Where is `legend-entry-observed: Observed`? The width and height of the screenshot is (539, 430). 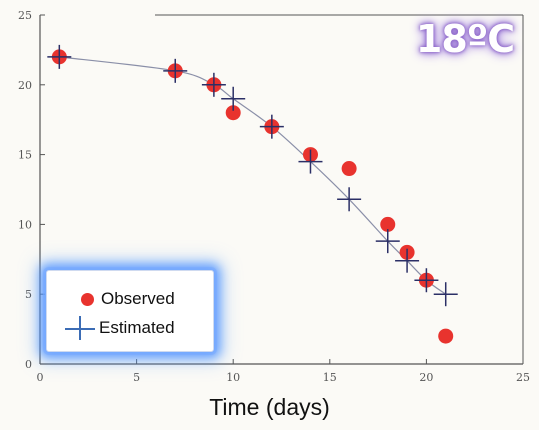
legend-entry-observed: Observed is located at coordinates (128, 299).